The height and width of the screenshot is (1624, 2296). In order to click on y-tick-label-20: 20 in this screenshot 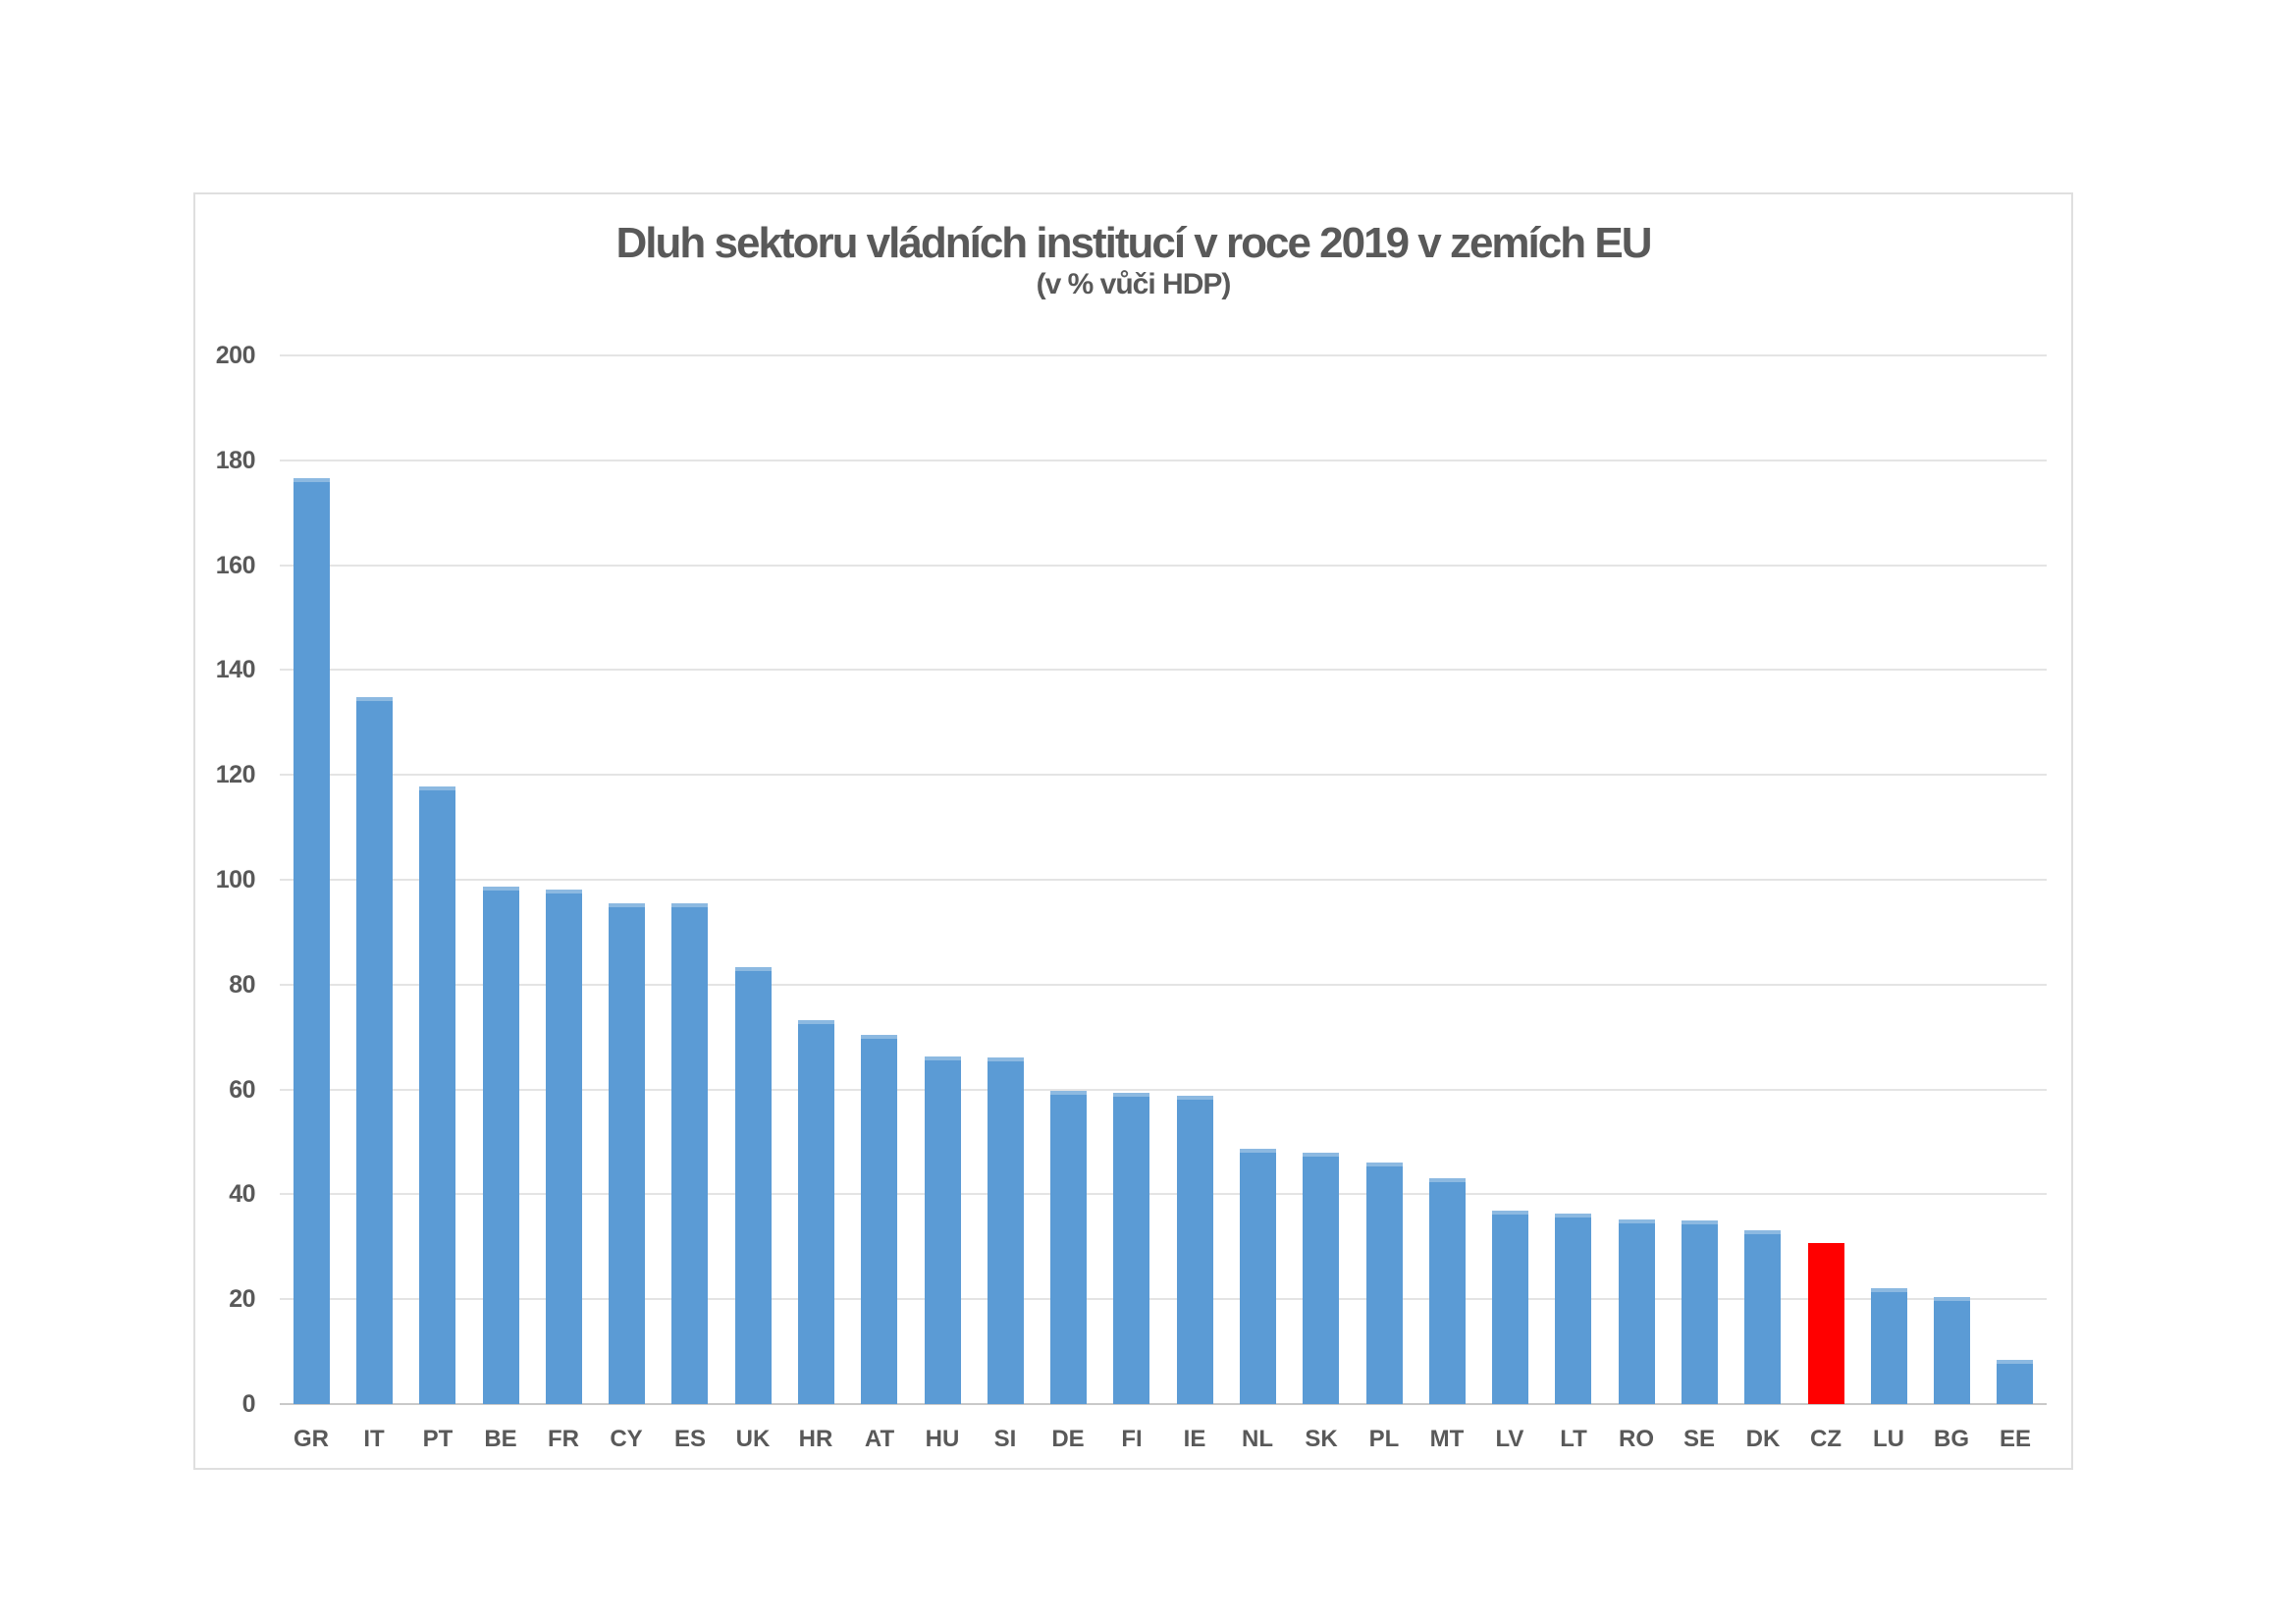, I will do `click(242, 1299)`.